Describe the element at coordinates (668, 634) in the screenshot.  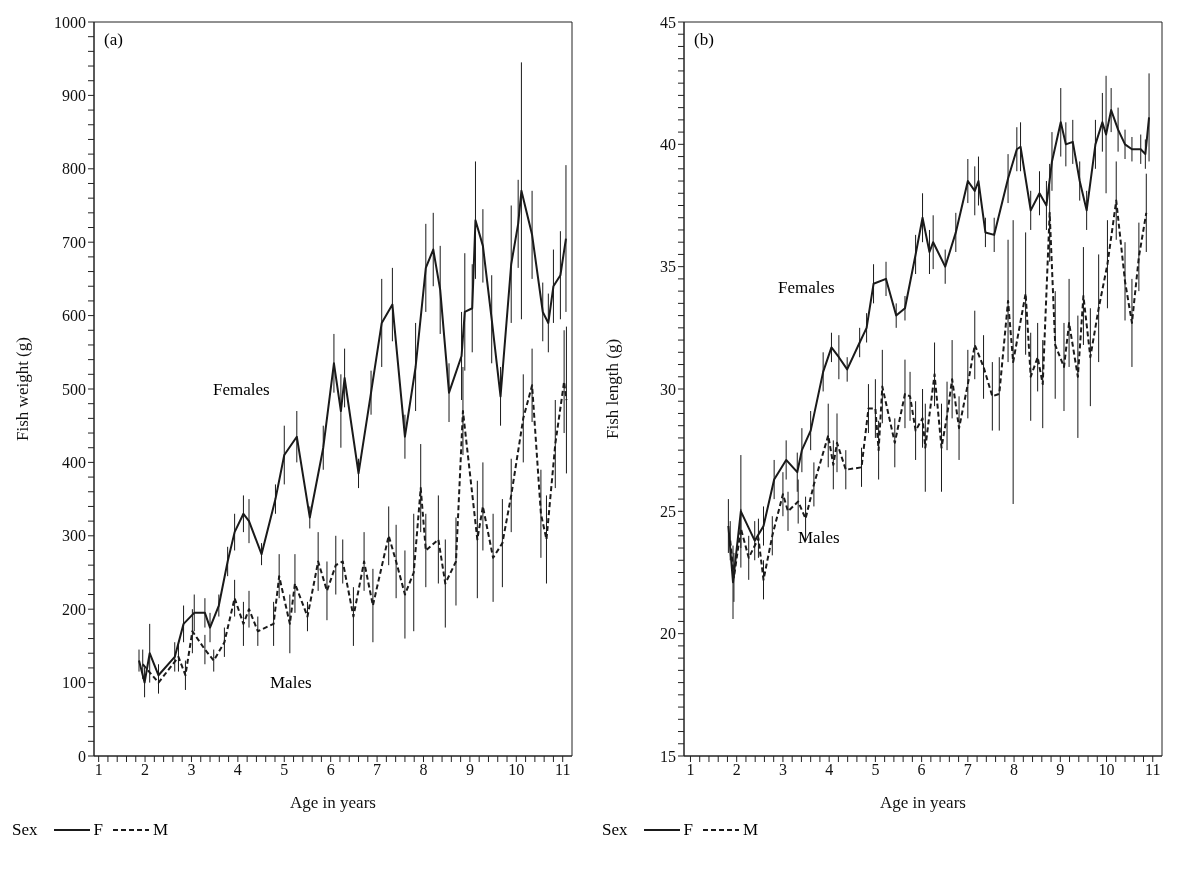
I see `y-tick-label: 20` at that location.